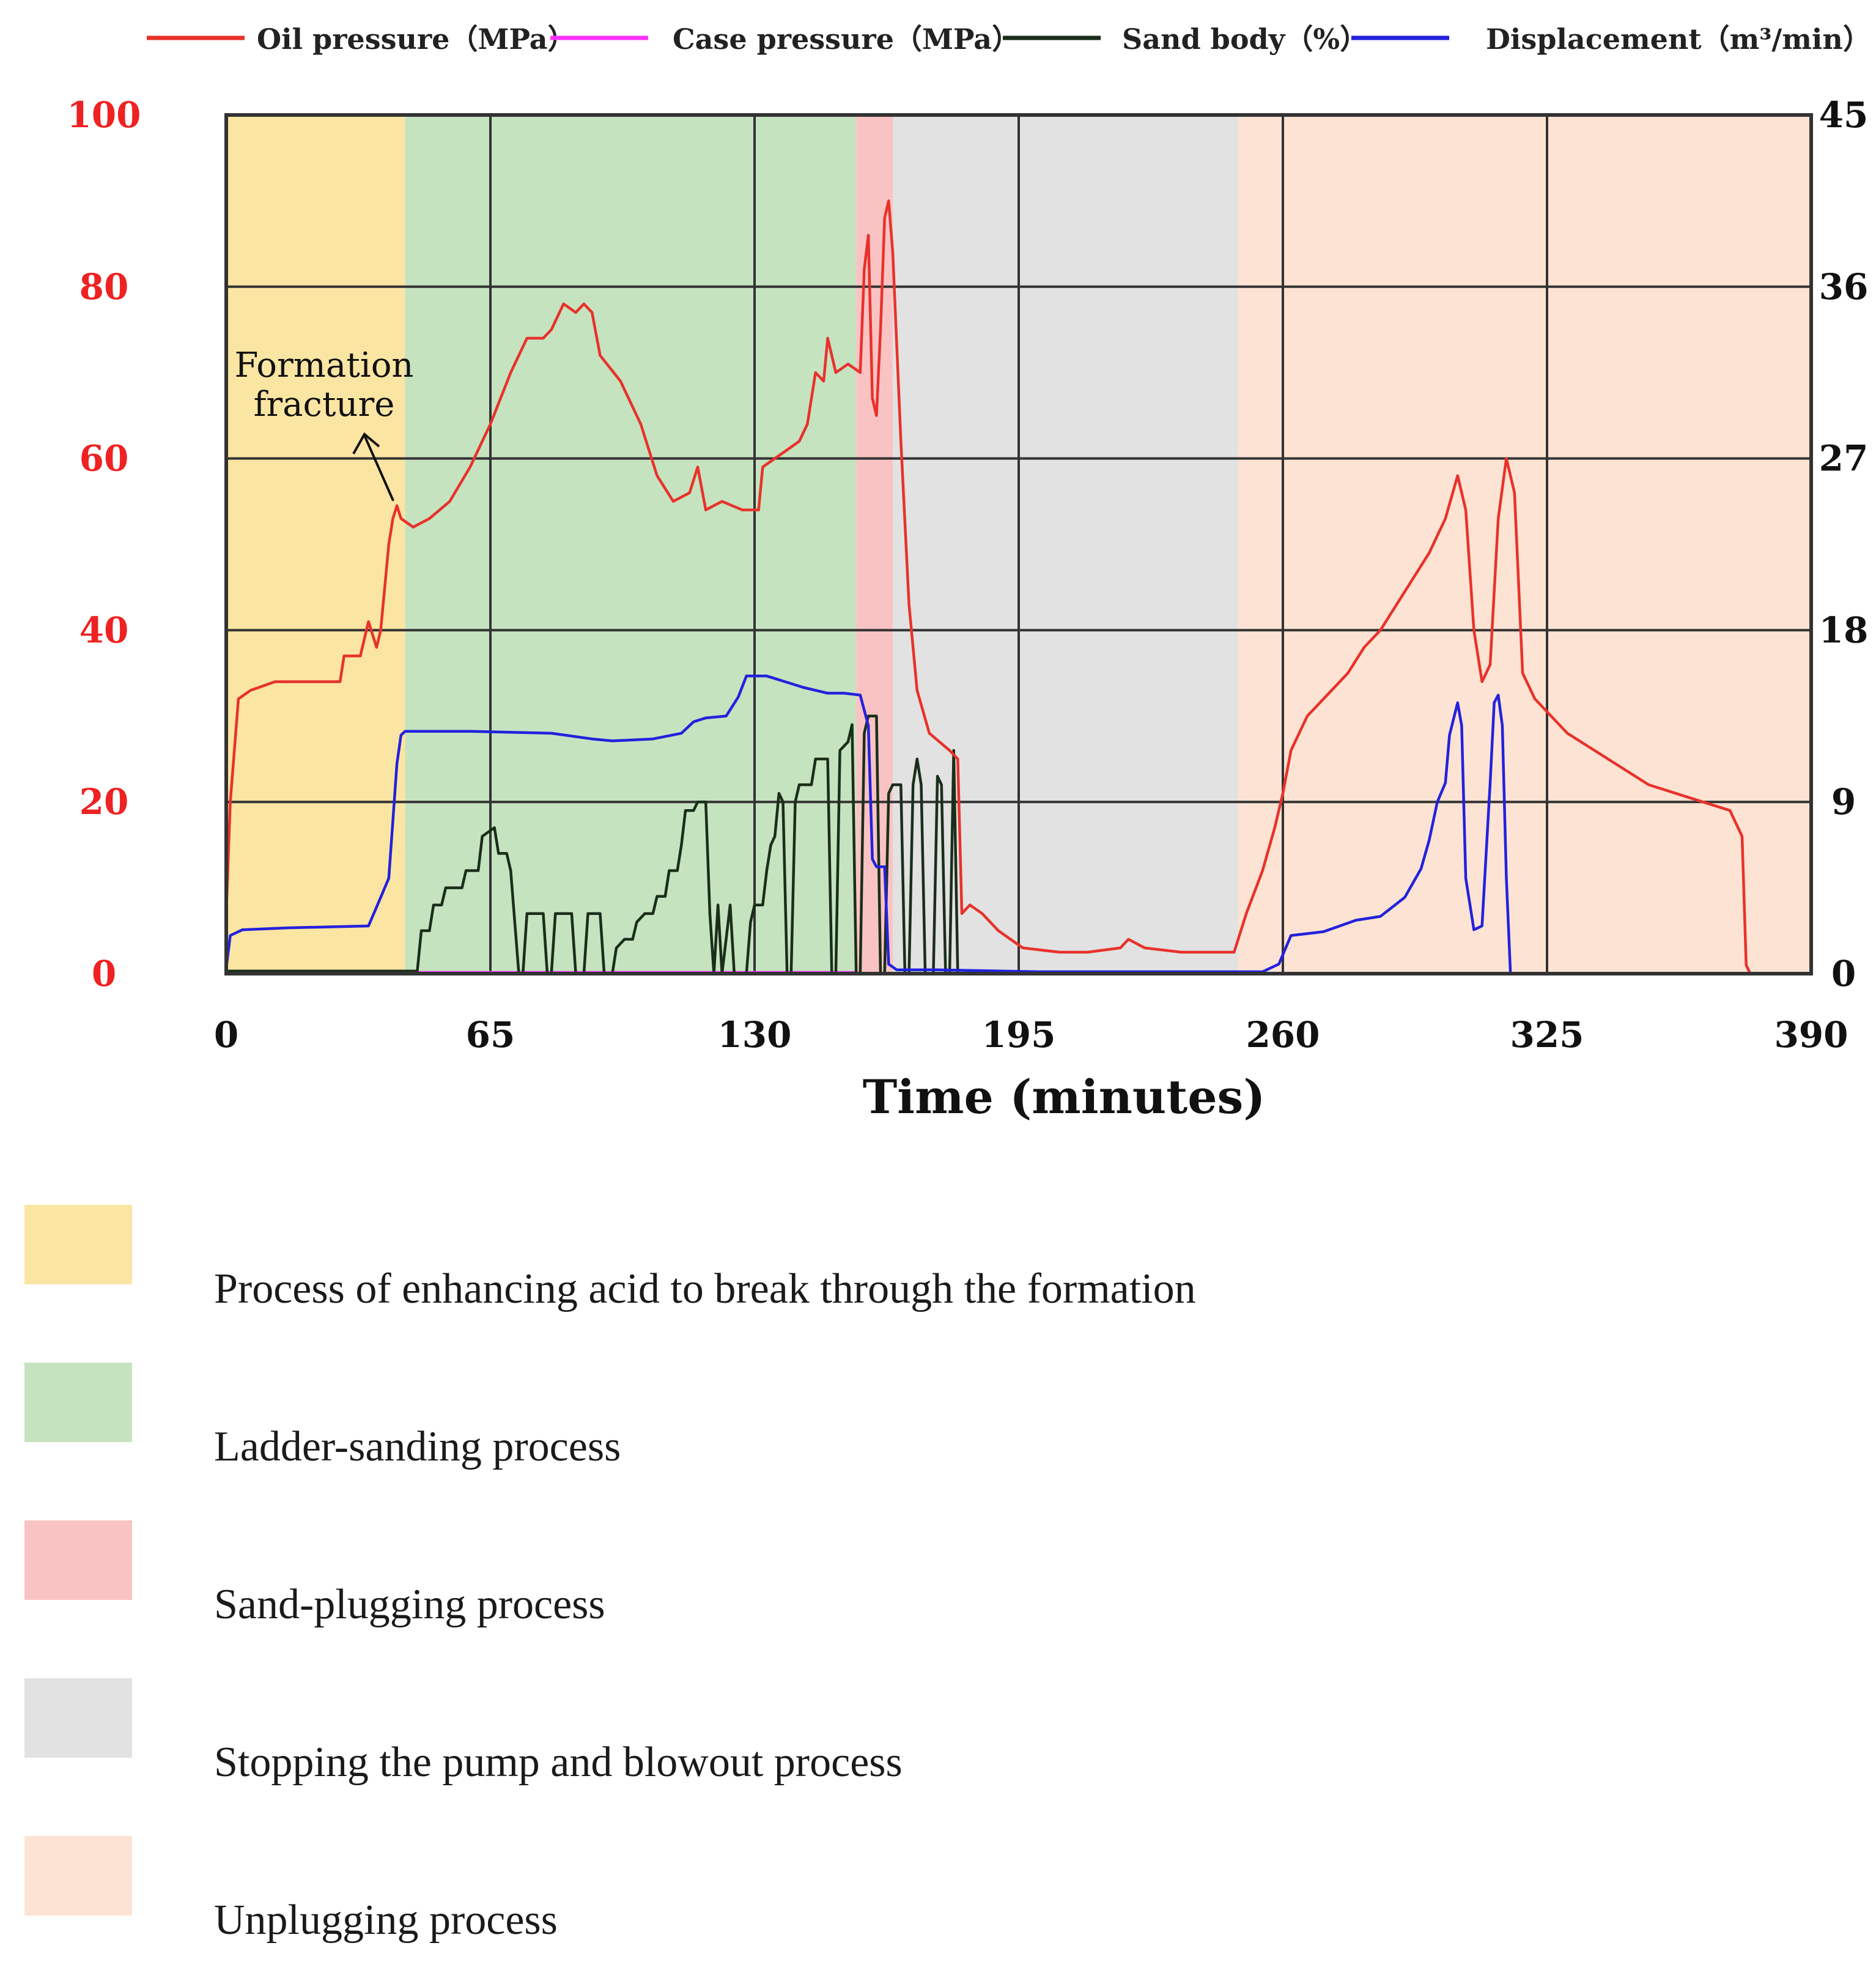  Describe the element at coordinates (104, 287) in the screenshot. I see `y-left-tick-label: 80` at that location.